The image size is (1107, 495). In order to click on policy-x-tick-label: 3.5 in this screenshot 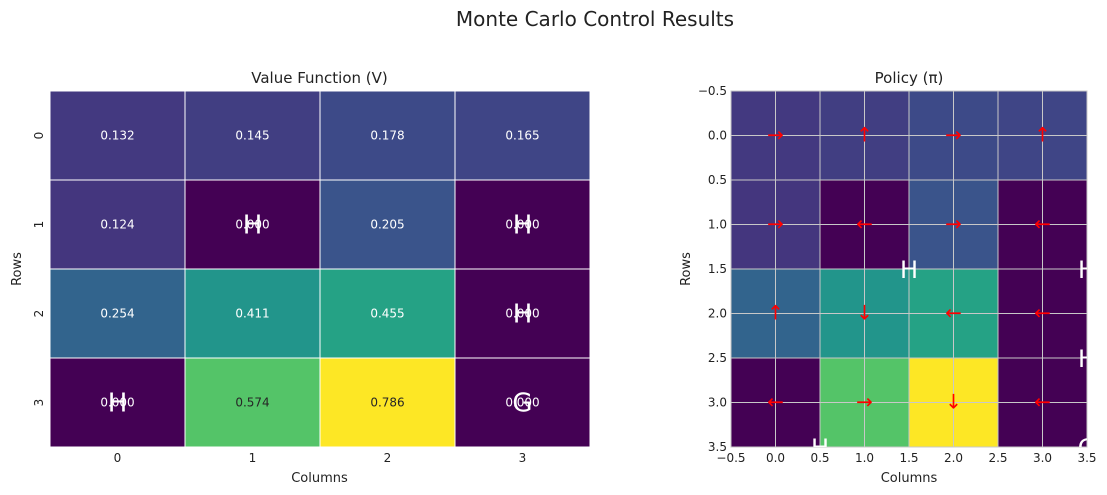, I will do `click(1086, 458)`.